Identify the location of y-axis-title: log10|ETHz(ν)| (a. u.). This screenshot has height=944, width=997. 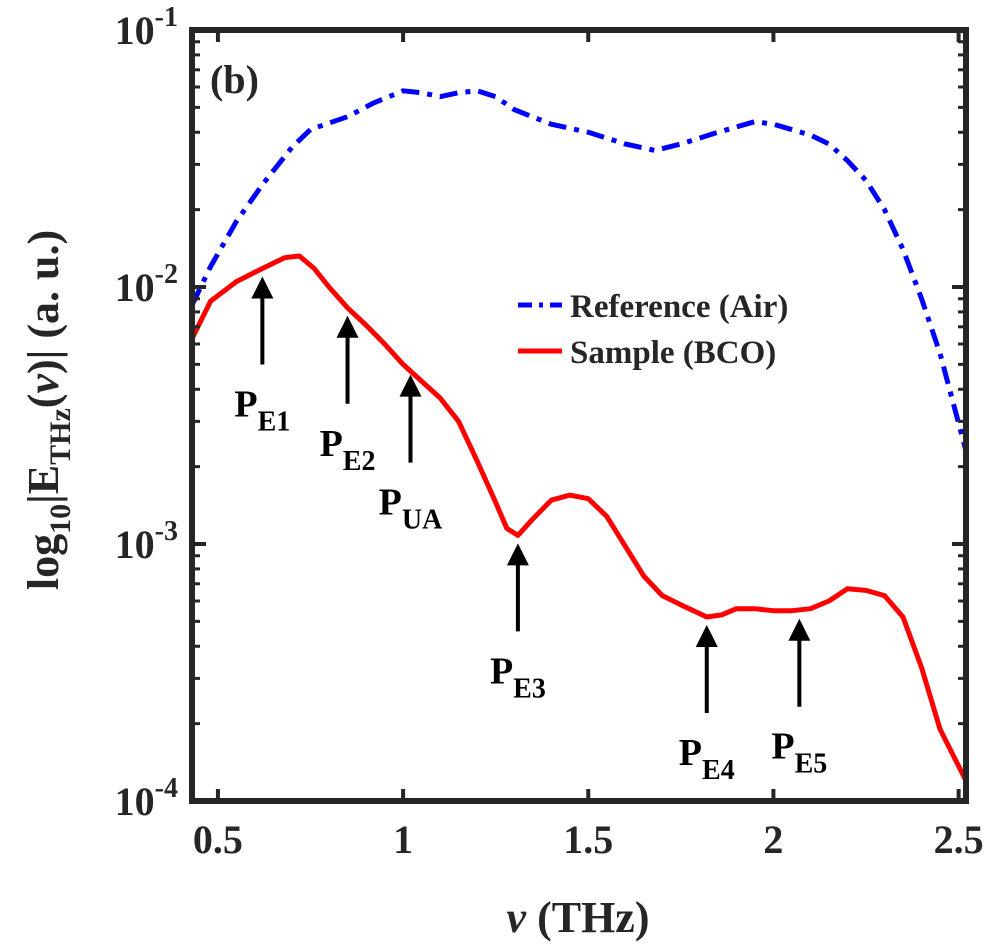
(48, 410).